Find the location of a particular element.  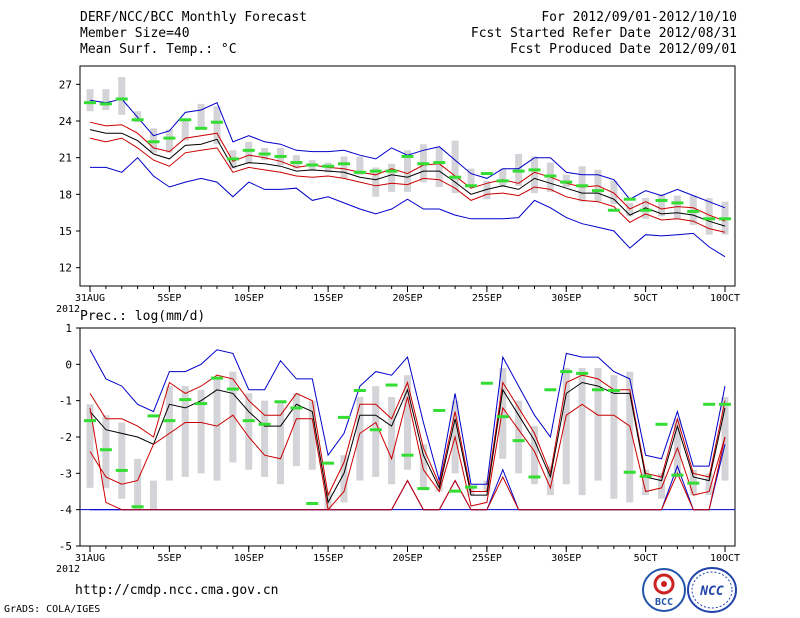

temp-xtick-label-3: 15SEP is located at coordinates (328, 298).